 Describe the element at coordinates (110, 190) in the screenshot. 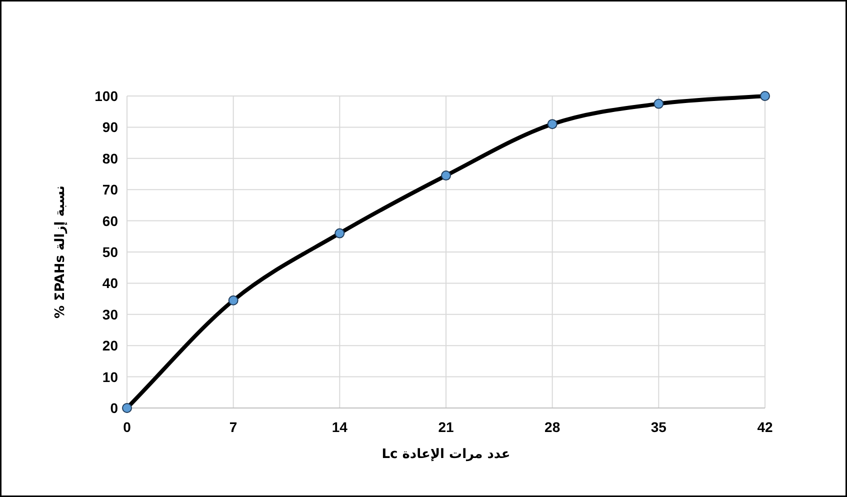

I see `y-tick-label: 70` at that location.